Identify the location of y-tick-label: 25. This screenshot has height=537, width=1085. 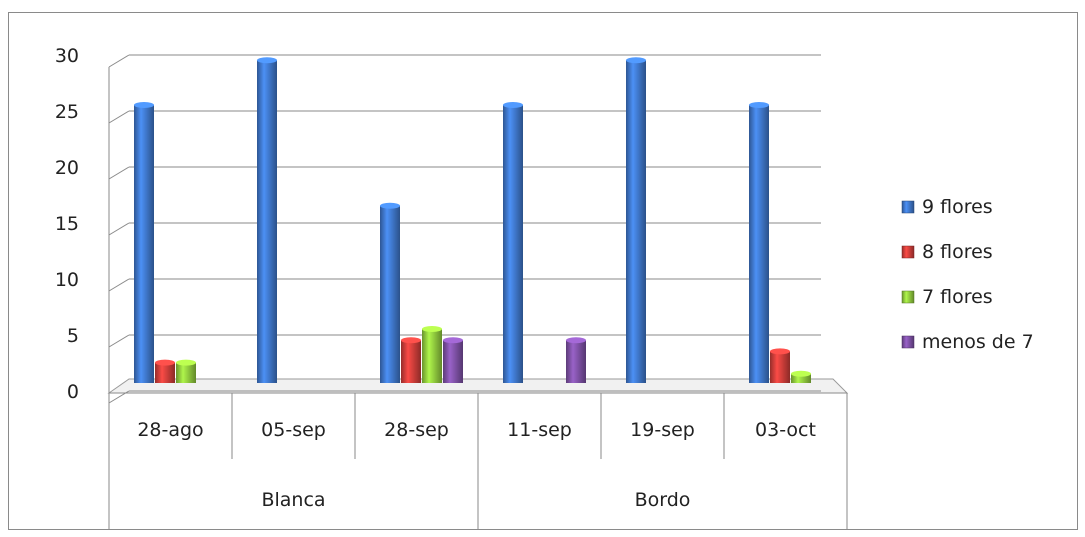
(67, 112).